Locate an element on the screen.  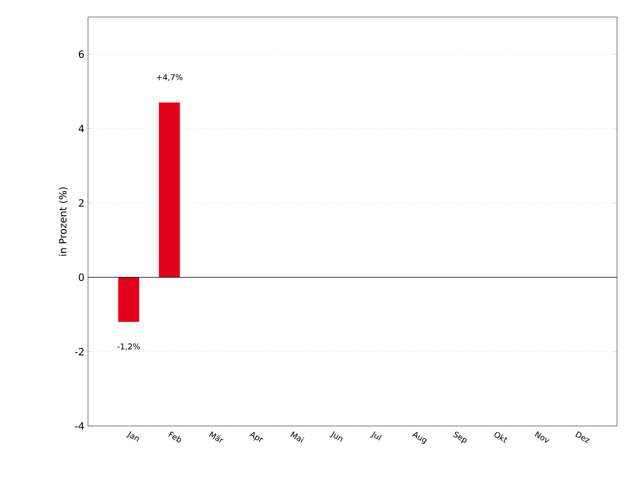
y-tick-label: 4 is located at coordinates (81, 128).